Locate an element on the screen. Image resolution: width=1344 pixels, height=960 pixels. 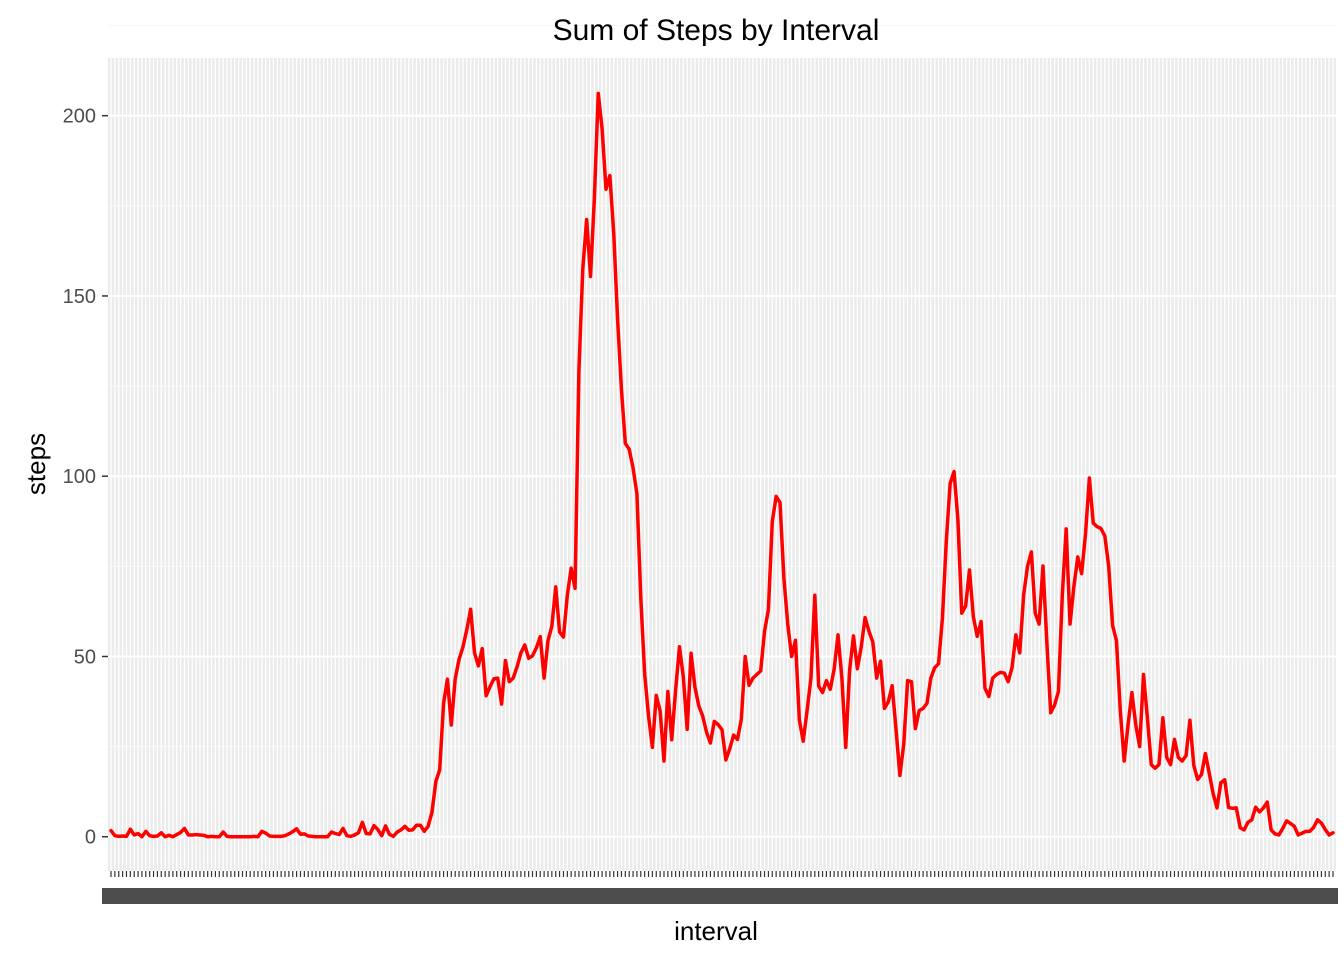
y-axis-title: steps is located at coordinates (36, 464).